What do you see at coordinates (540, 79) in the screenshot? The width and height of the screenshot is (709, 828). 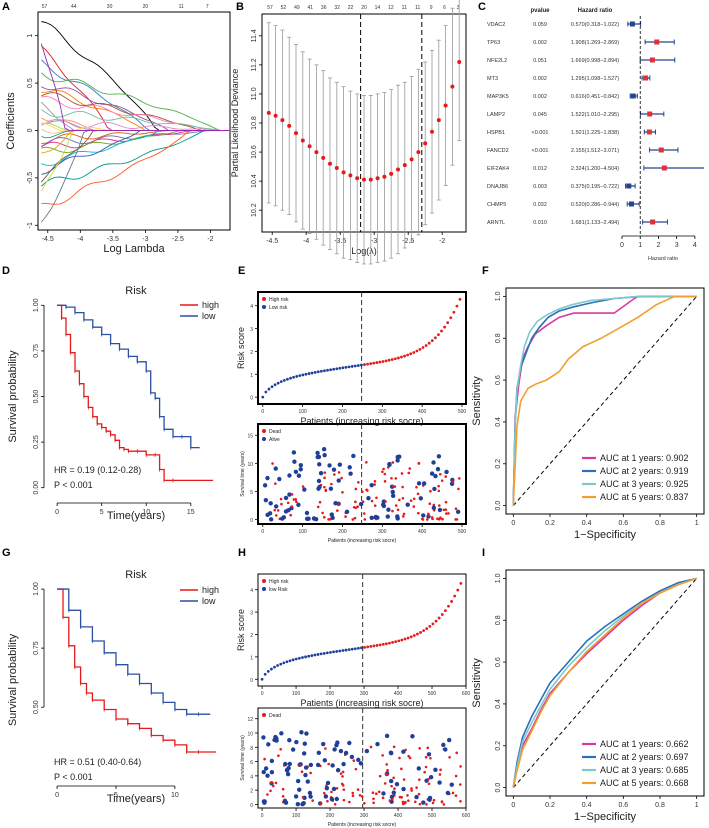 I see `gene-pvalue: 0.002` at bounding box center [540, 79].